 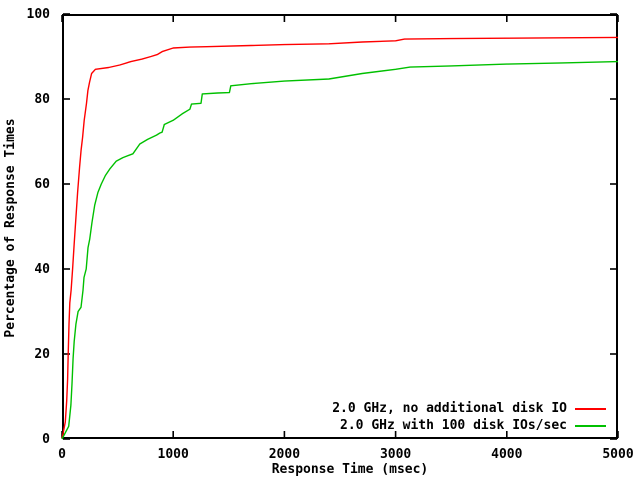 What do you see at coordinates (590, 425) in the screenshot?
I see `green-legend-line-sample` at bounding box center [590, 425].